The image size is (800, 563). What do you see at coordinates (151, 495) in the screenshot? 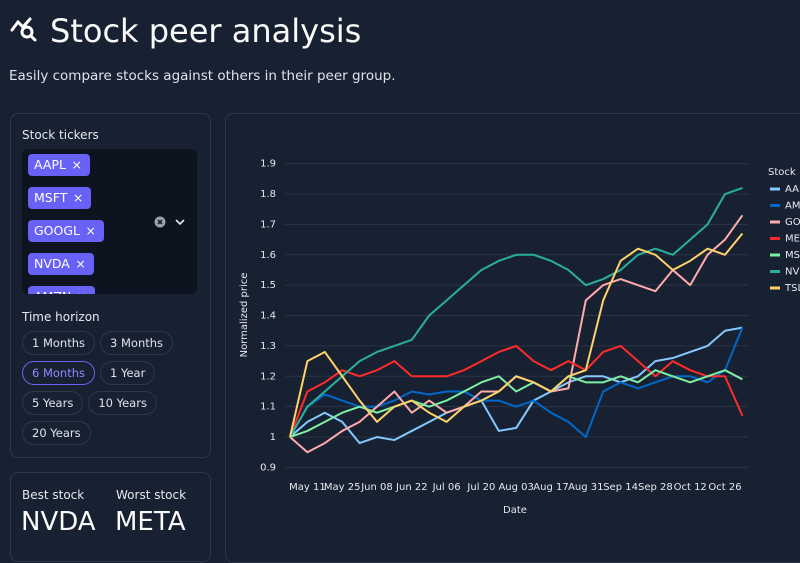
I see `worst-label: Worst stock` at bounding box center [151, 495].